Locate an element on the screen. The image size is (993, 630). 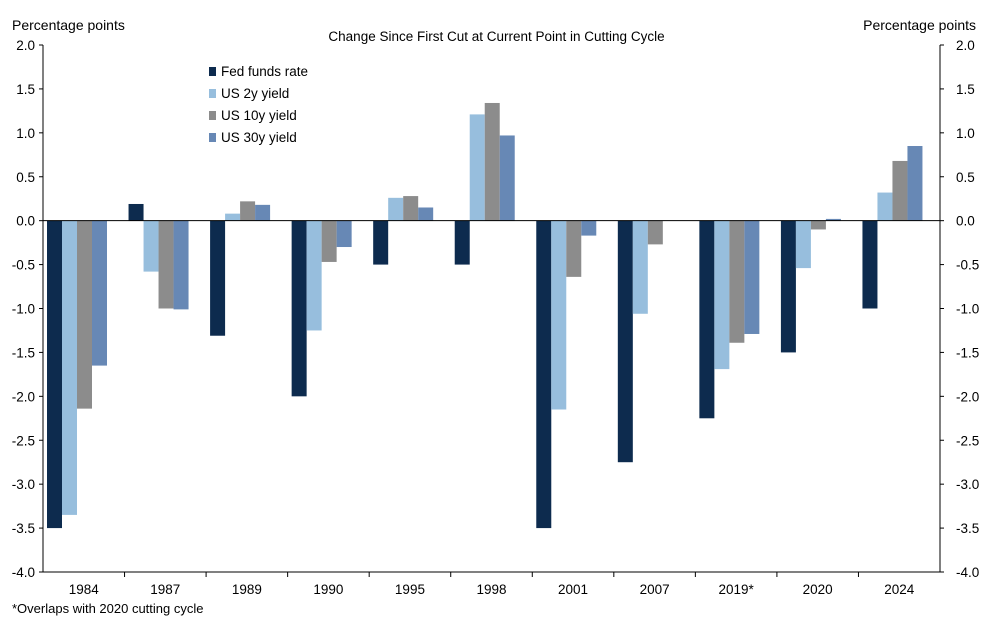
x-tick-label: 2001 is located at coordinates (573, 589).